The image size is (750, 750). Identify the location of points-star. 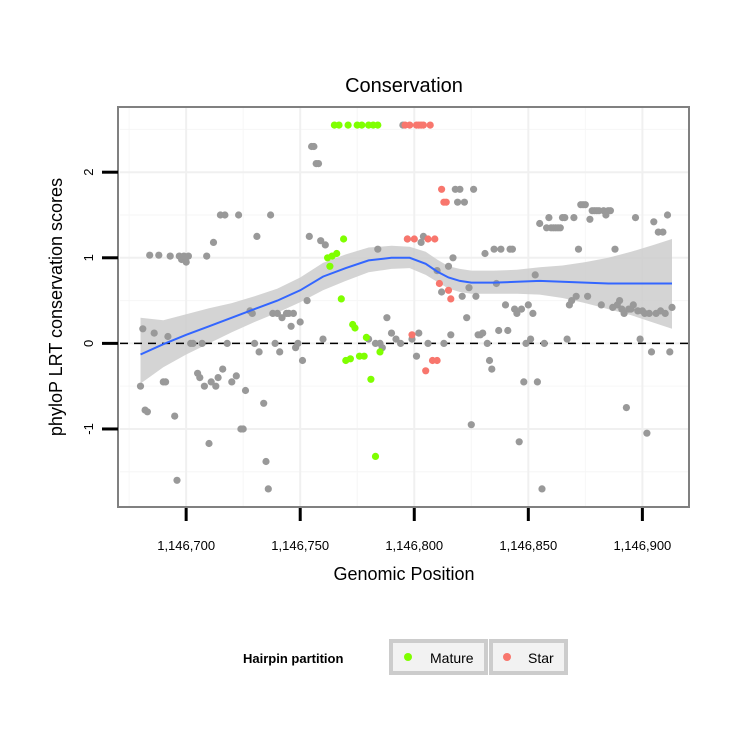
(428, 248).